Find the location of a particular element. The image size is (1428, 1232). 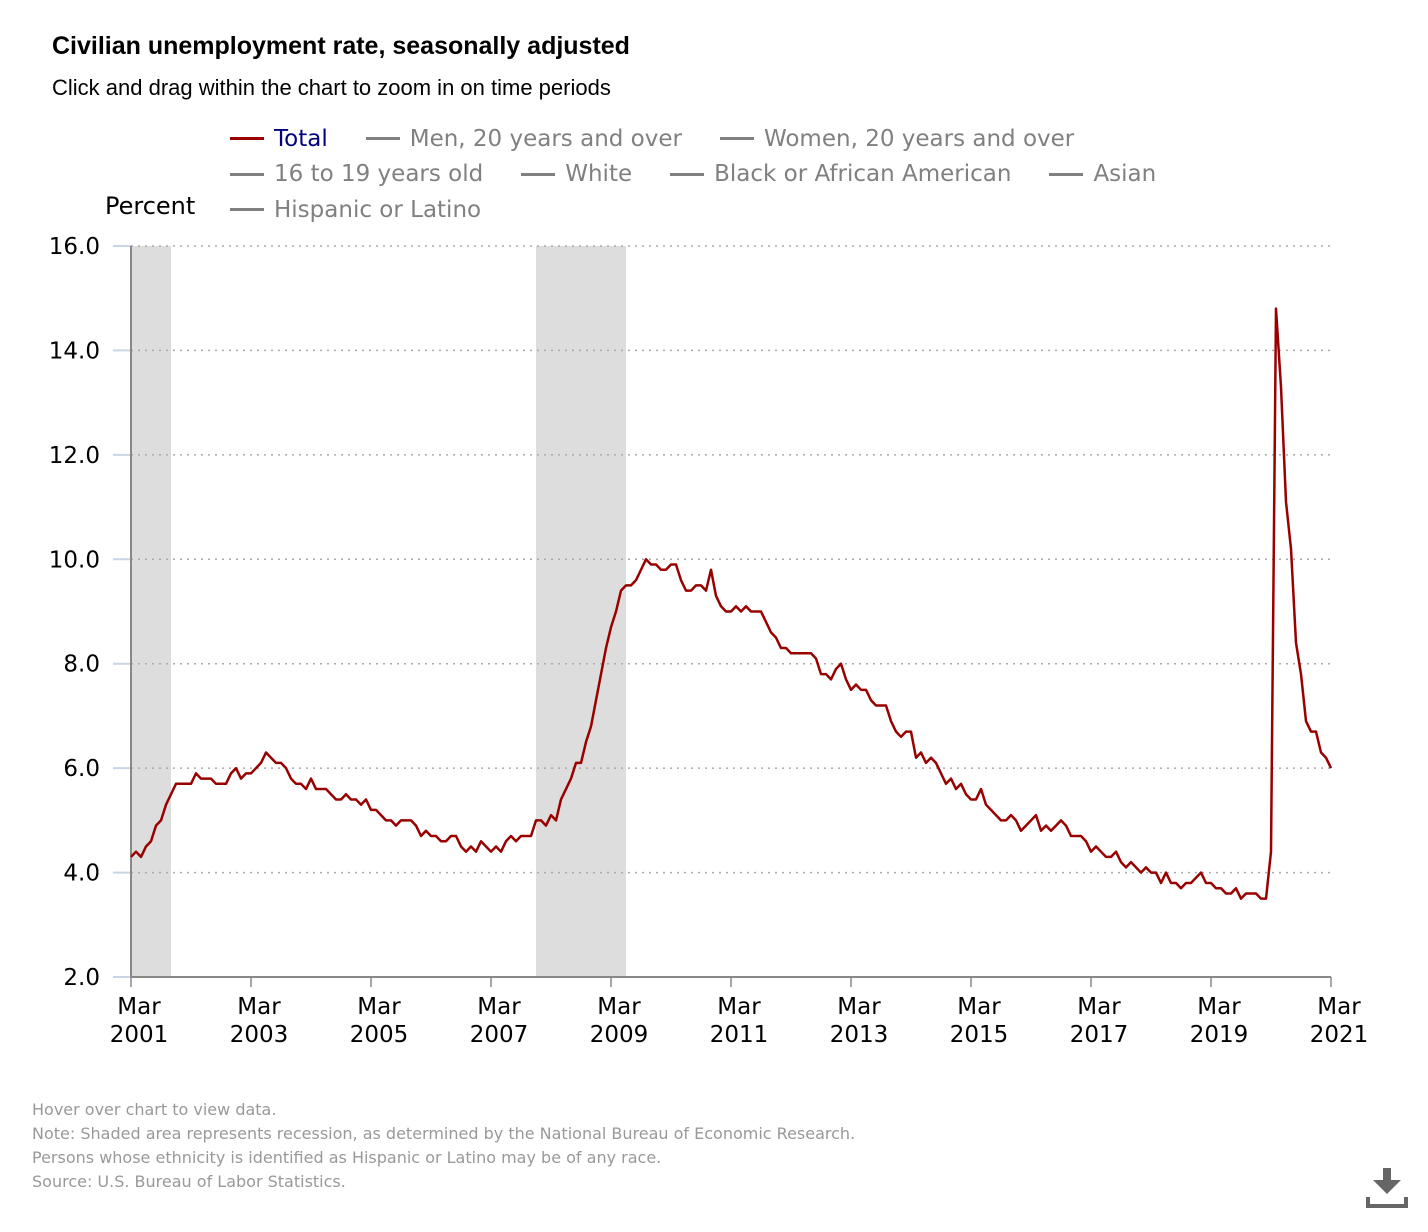

legend-item: White is located at coordinates (576, 174).